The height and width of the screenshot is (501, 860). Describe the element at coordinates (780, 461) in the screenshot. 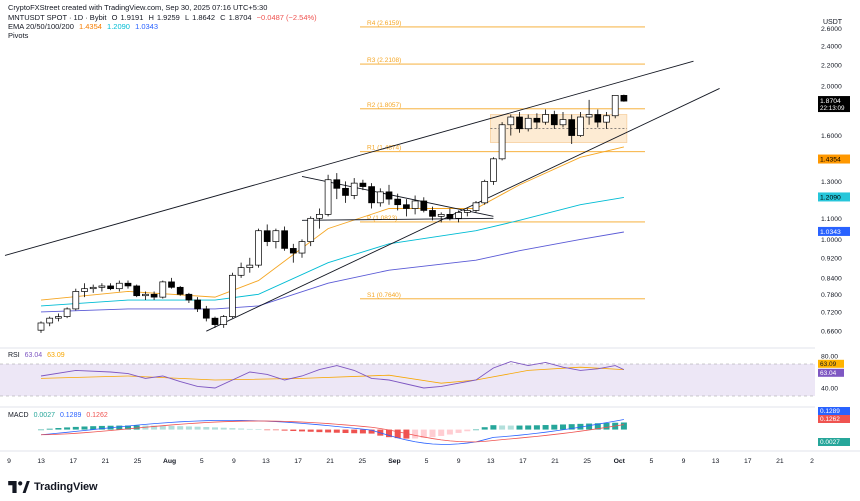

I see `date-tick-label: 21` at that location.